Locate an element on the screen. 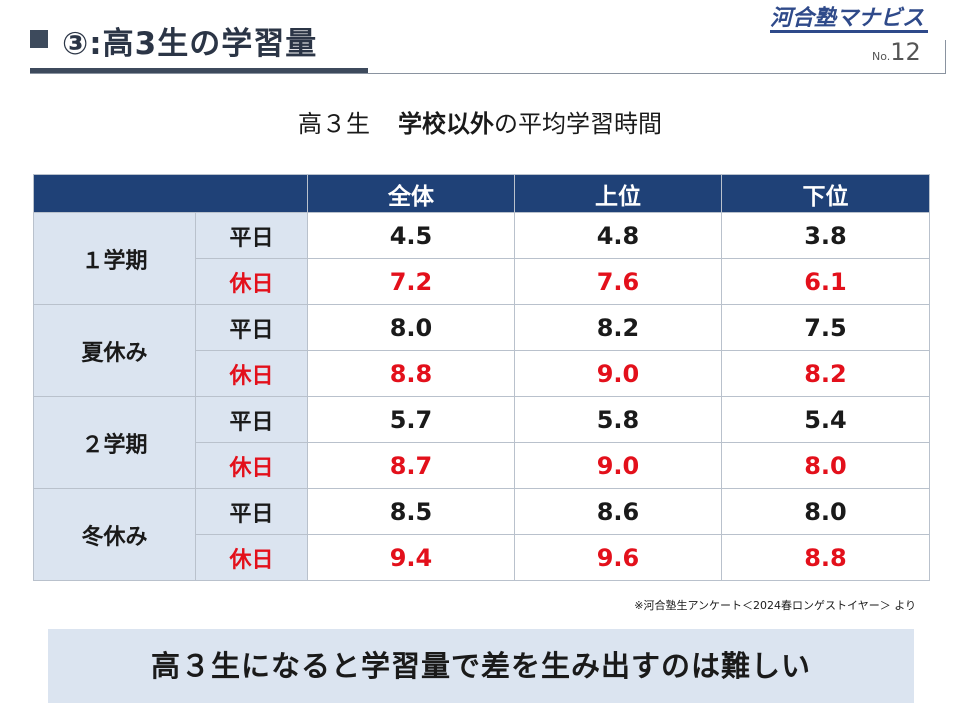 This screenshot has height=720, width=960. value-cell: 7.5 is located at coordinates (825, 327).